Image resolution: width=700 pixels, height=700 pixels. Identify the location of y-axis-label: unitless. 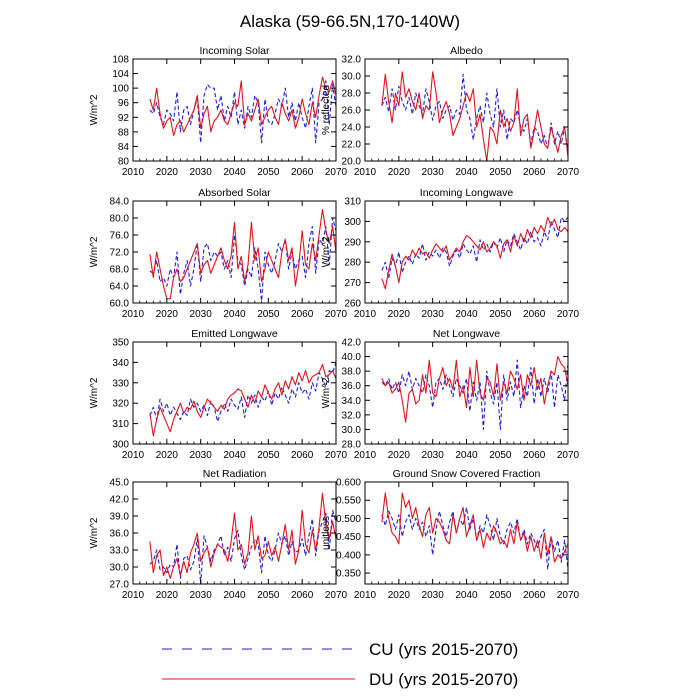
(326, 533).